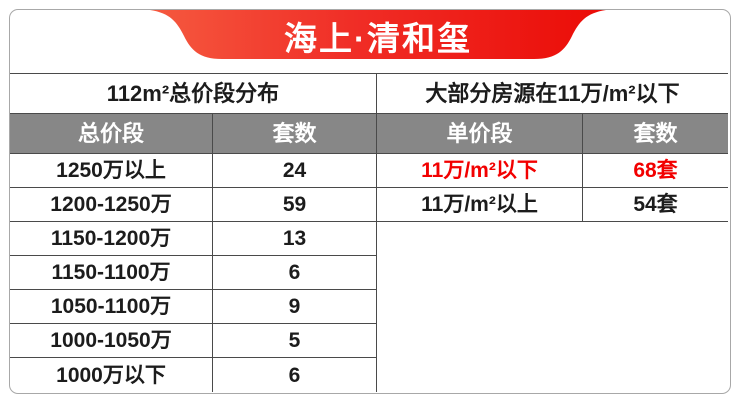 This screenshot has height=402, width=740. Describe the element at coordinates (111, 239) in the screenshot. I see `left-row-range: 1150-1200万` at that location.